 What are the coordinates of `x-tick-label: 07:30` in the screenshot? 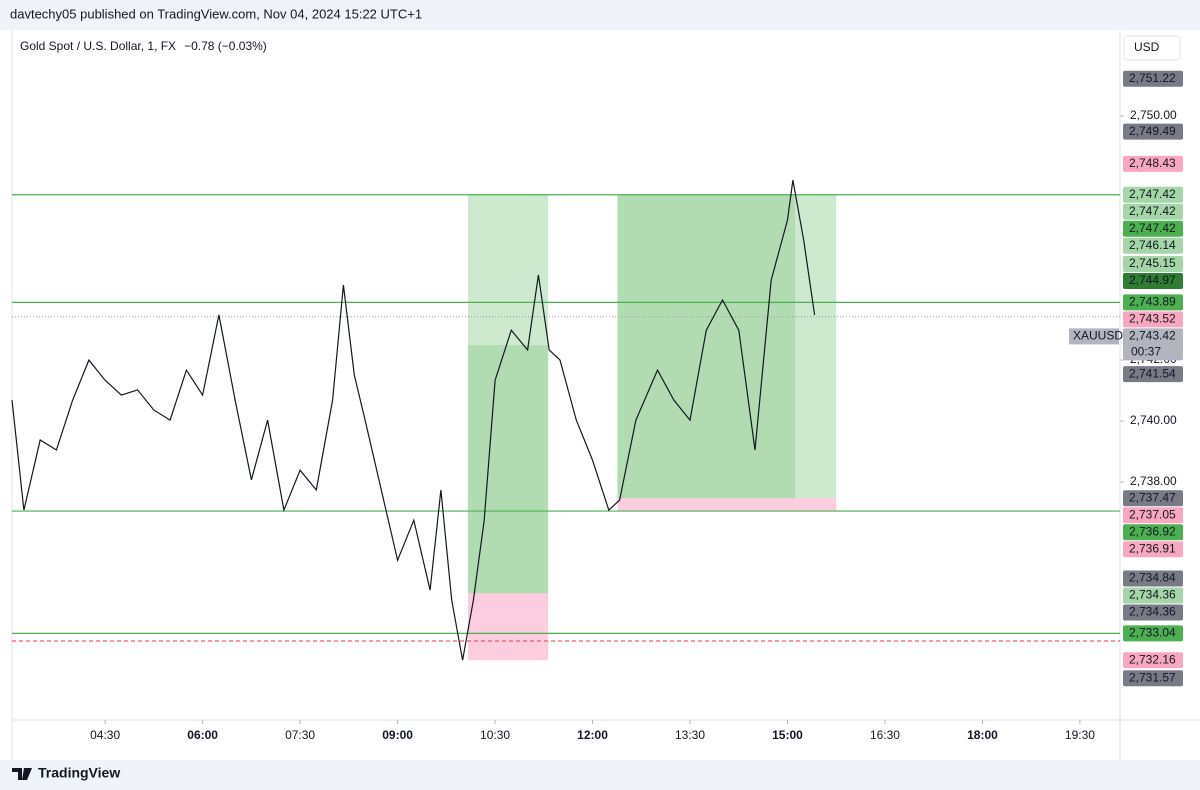 It's located at (300, 735).